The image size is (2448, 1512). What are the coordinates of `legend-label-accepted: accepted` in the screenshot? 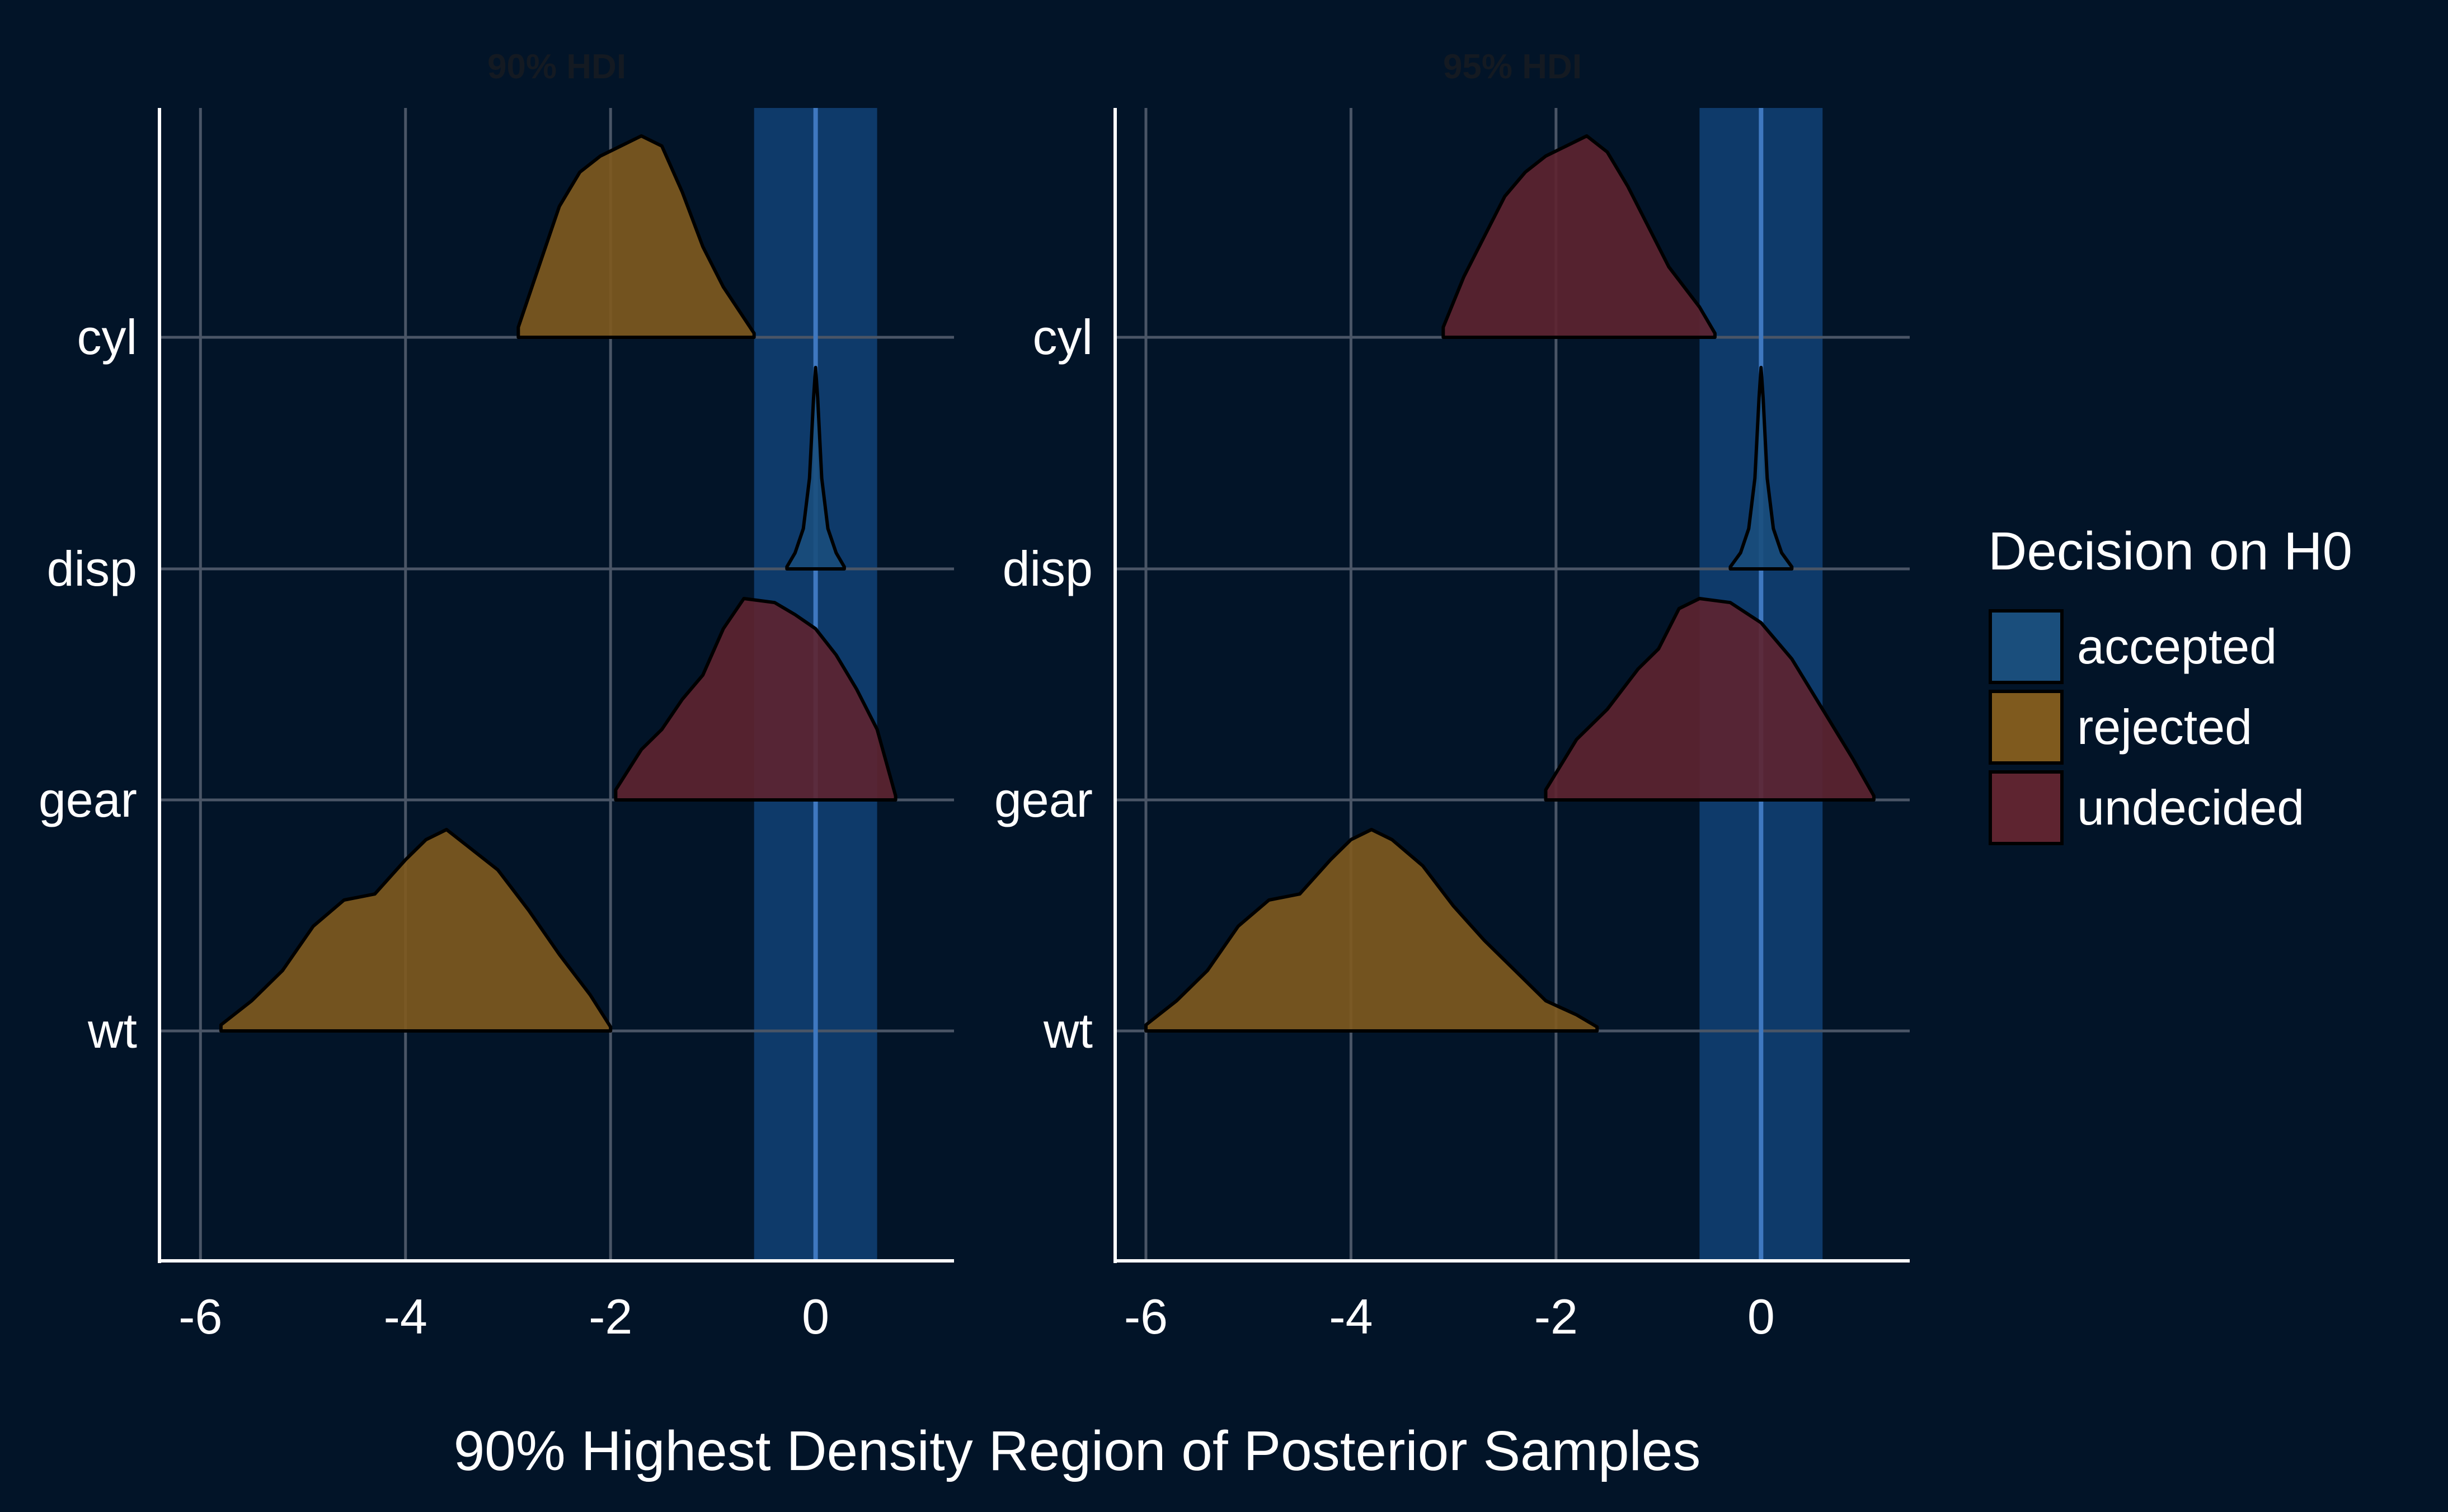 It's located at (2177, 646).